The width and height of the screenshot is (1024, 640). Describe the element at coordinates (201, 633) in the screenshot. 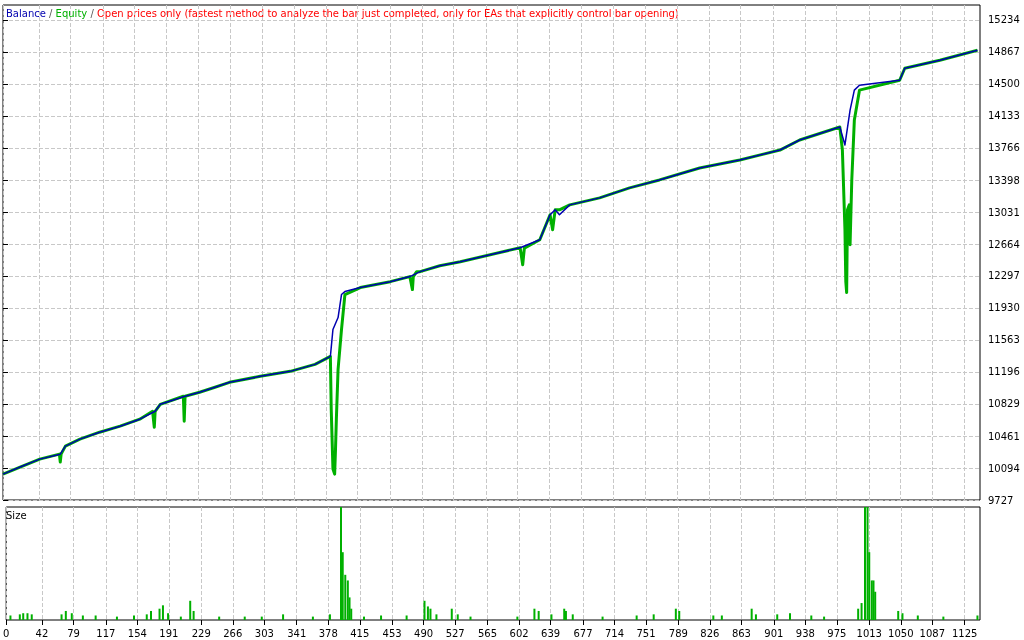

I see `x-tick-label: 229` at that location.